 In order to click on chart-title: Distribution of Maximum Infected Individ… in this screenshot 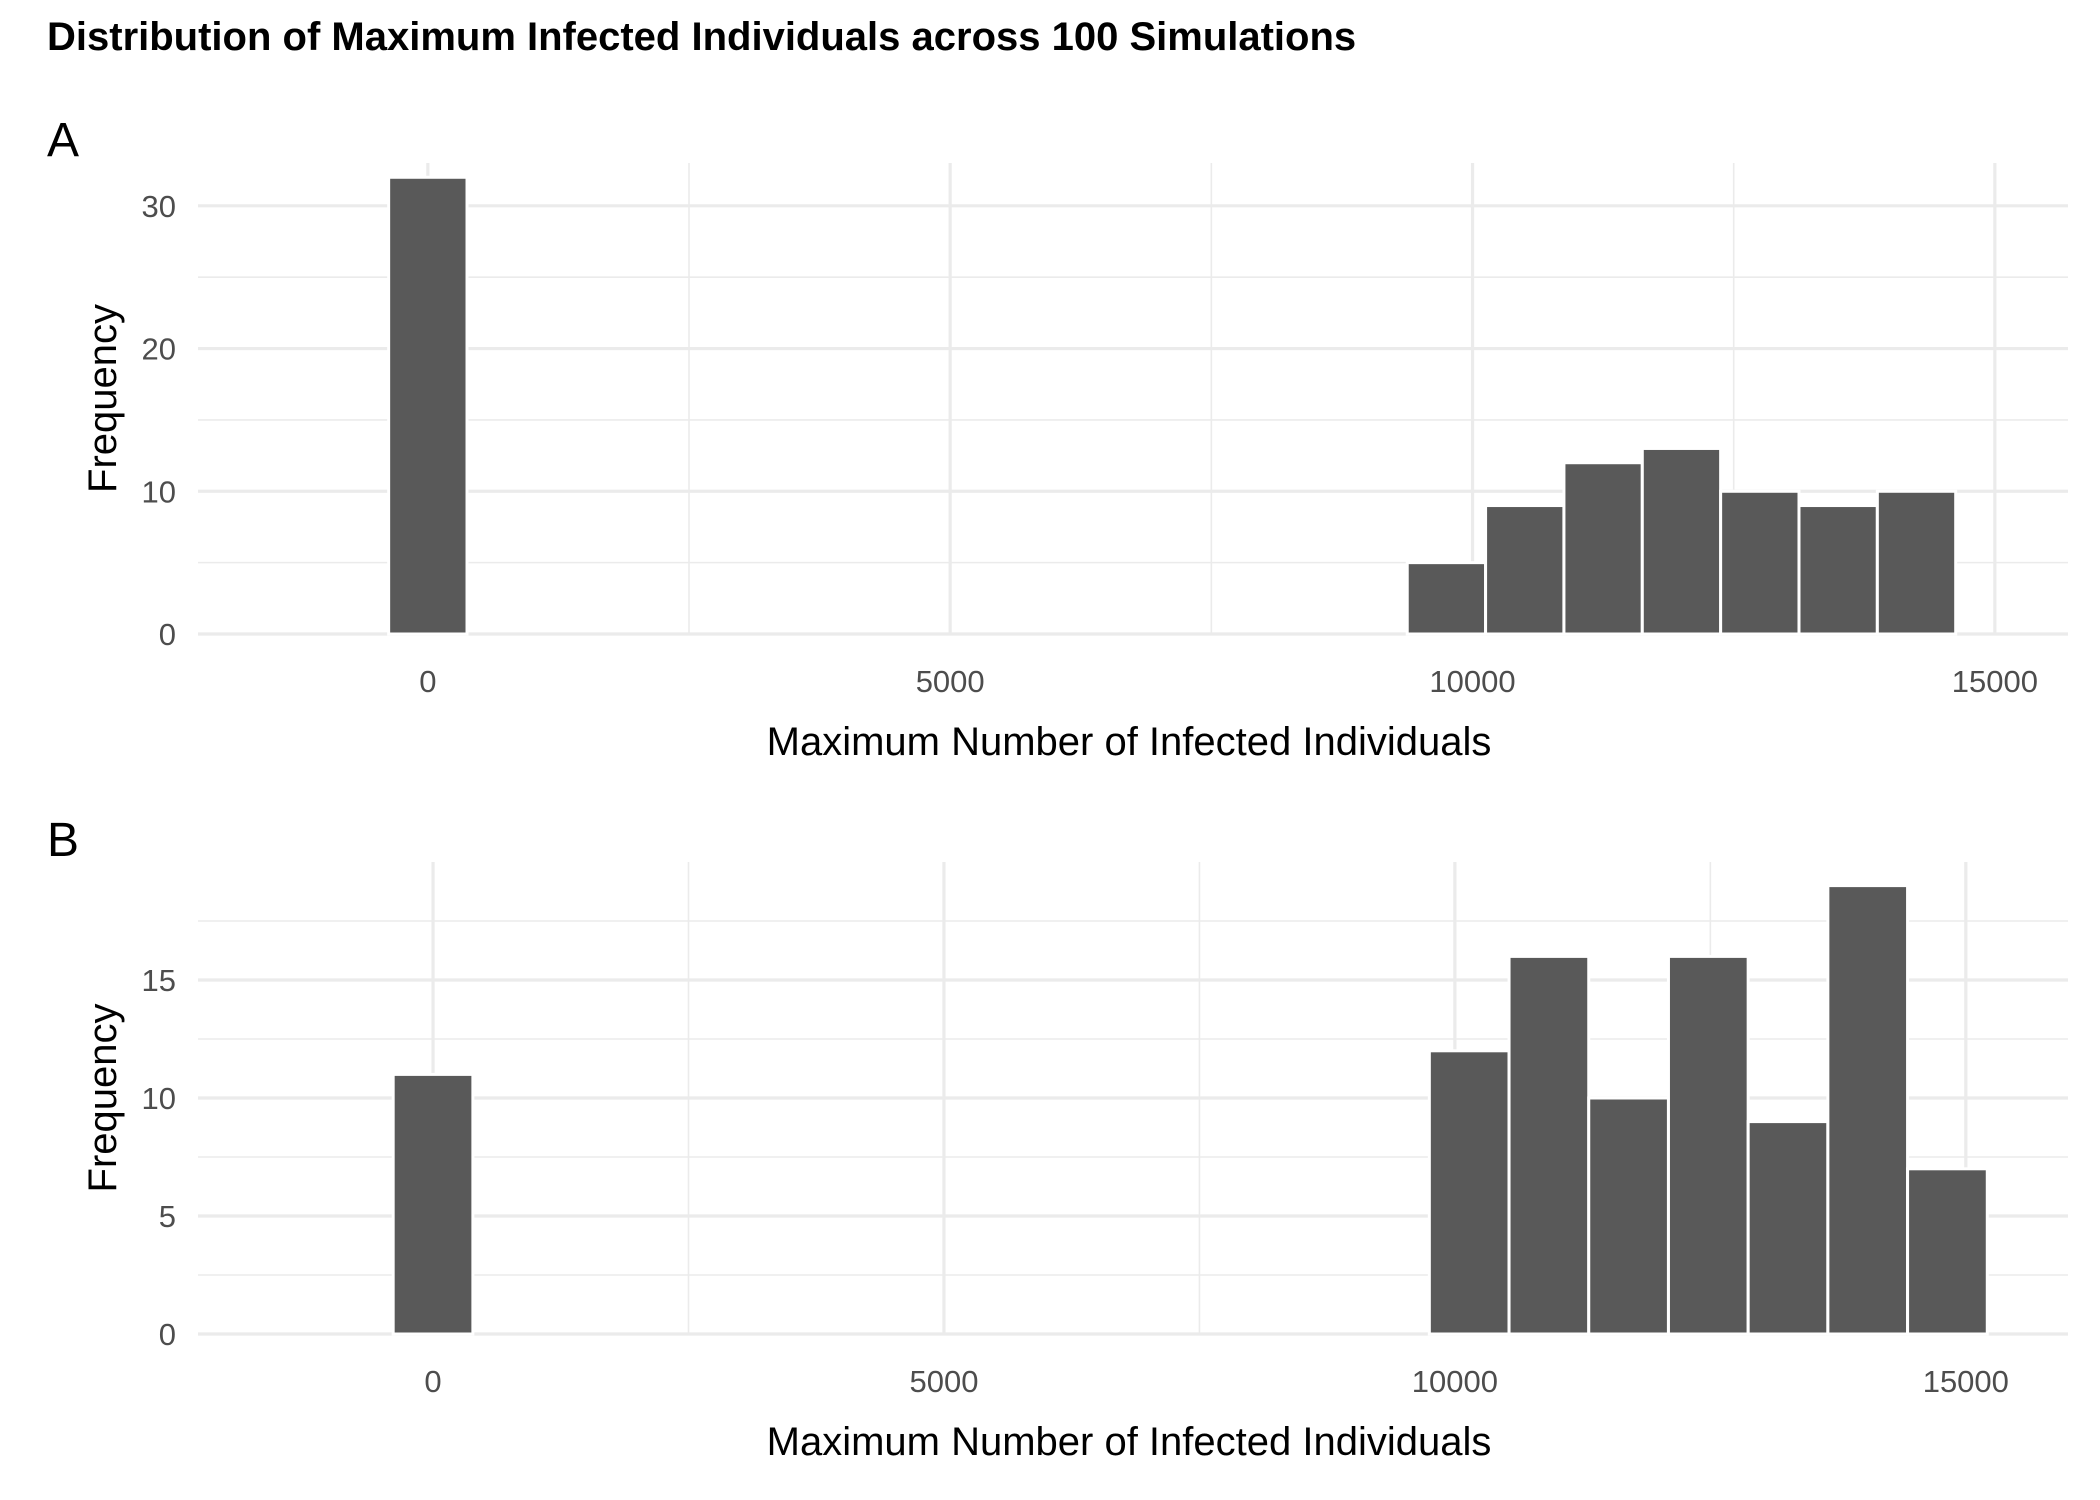, I will do `click(702, 37)`.